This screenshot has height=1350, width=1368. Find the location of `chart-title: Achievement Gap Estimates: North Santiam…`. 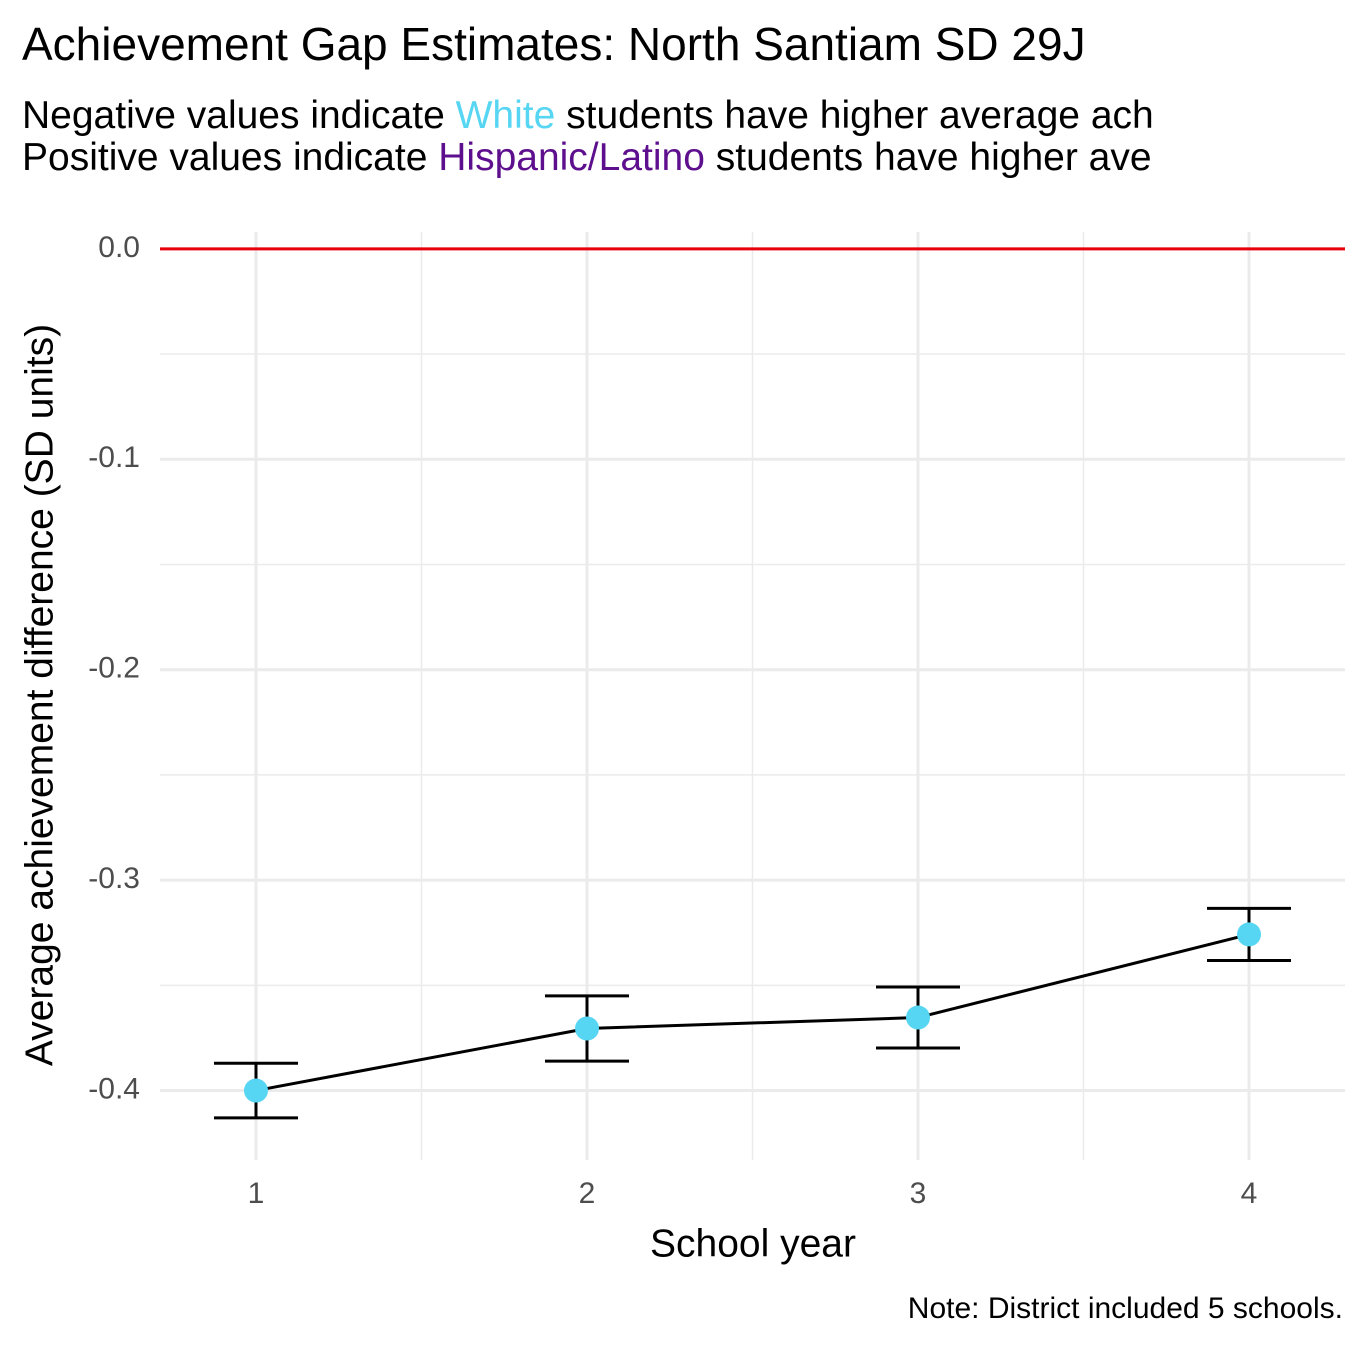

chart-title: Achievement Gap Estimates: North Santiam… is located at coordinates (554, 44).